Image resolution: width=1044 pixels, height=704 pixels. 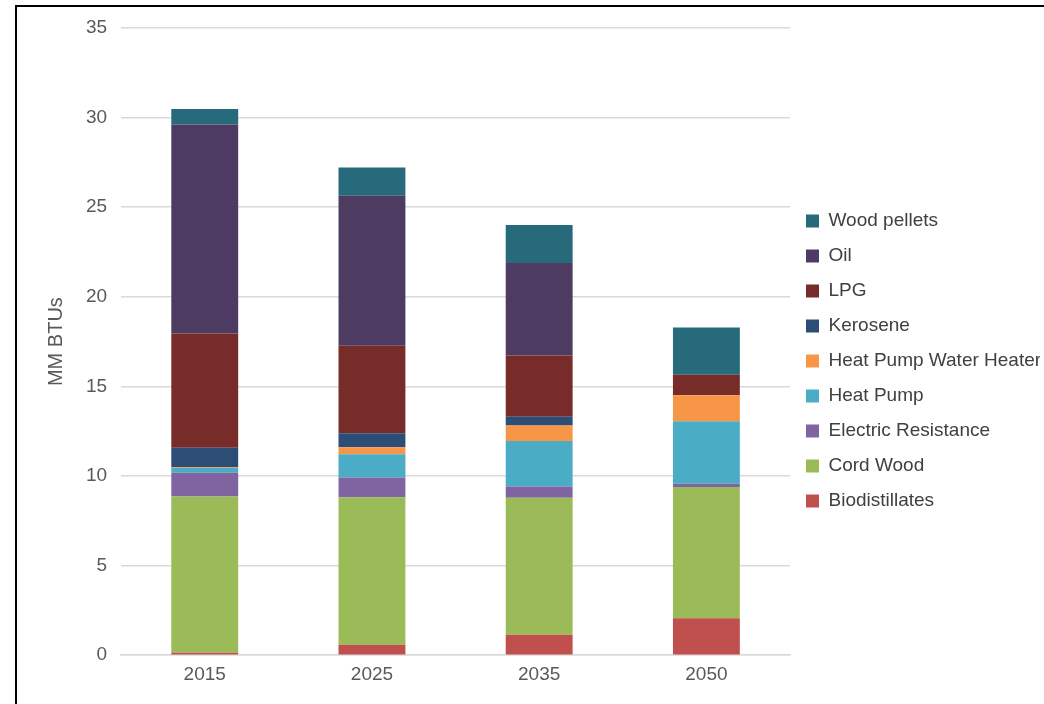 What do you see at coordinates (909, 430) in the screenshot?
I see `legend-label: Electric Resistance` at bounding box center [909, 430].